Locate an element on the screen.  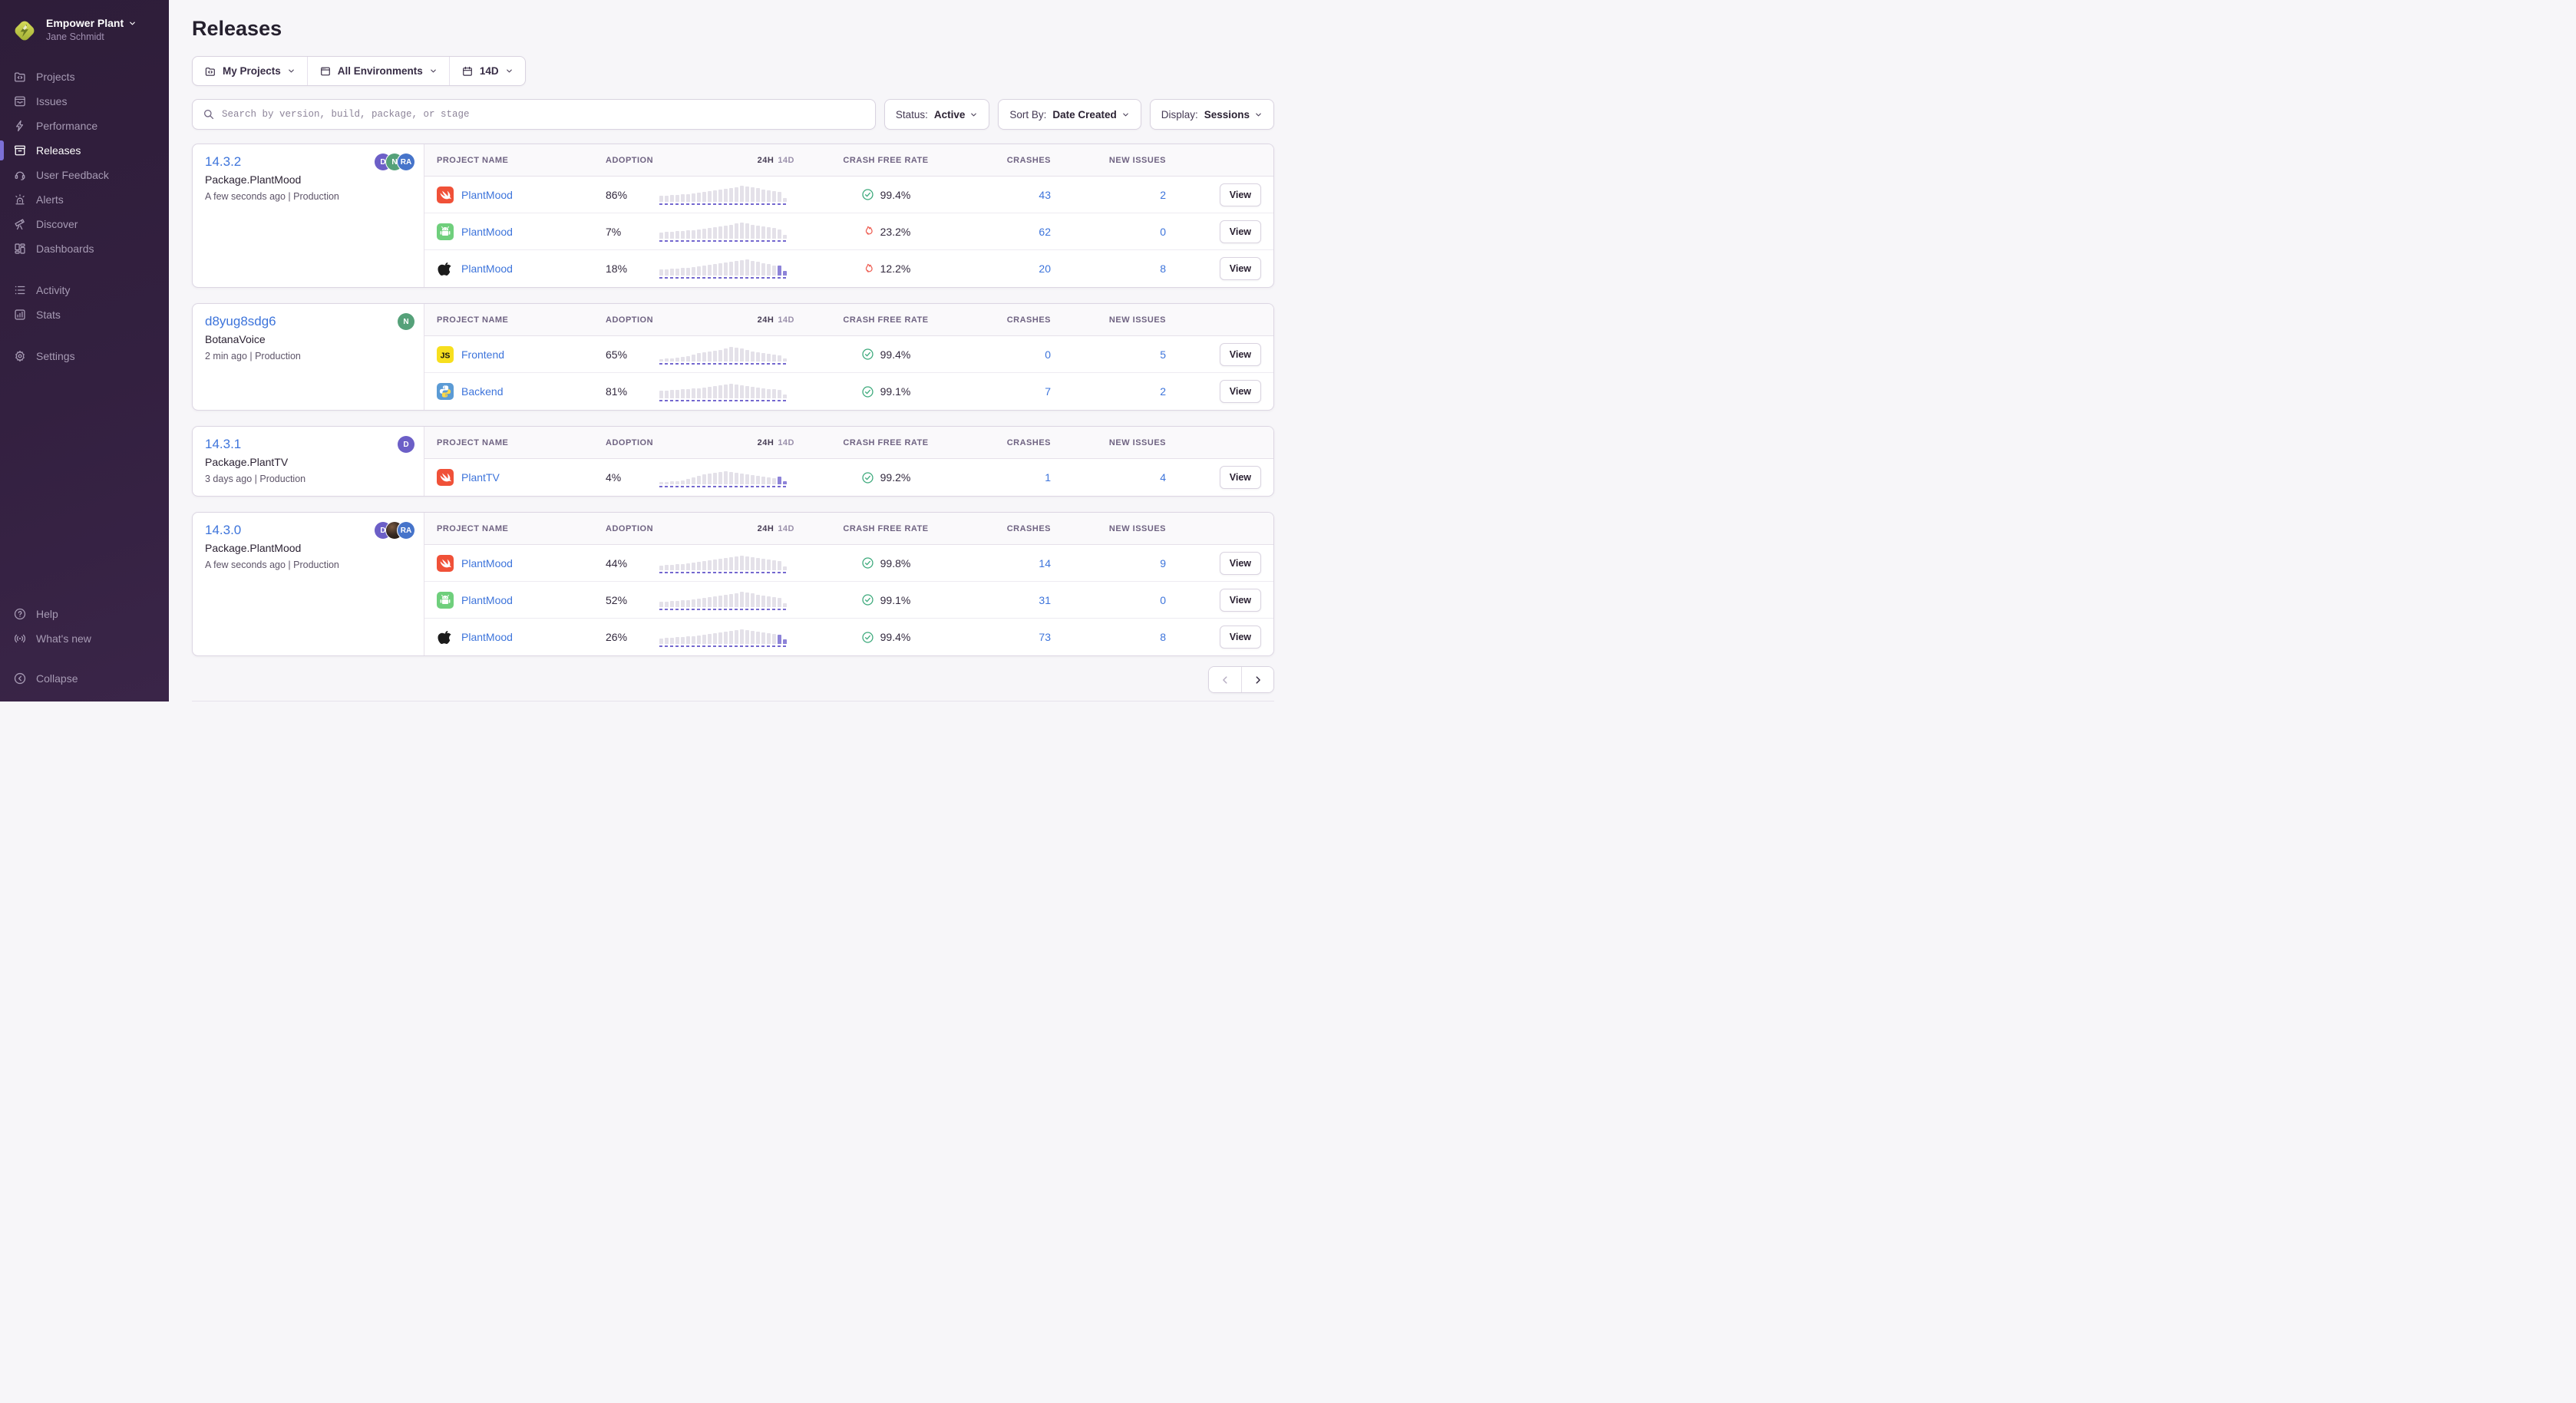
project-link: PlantTV is located at coordinates (480, 477).